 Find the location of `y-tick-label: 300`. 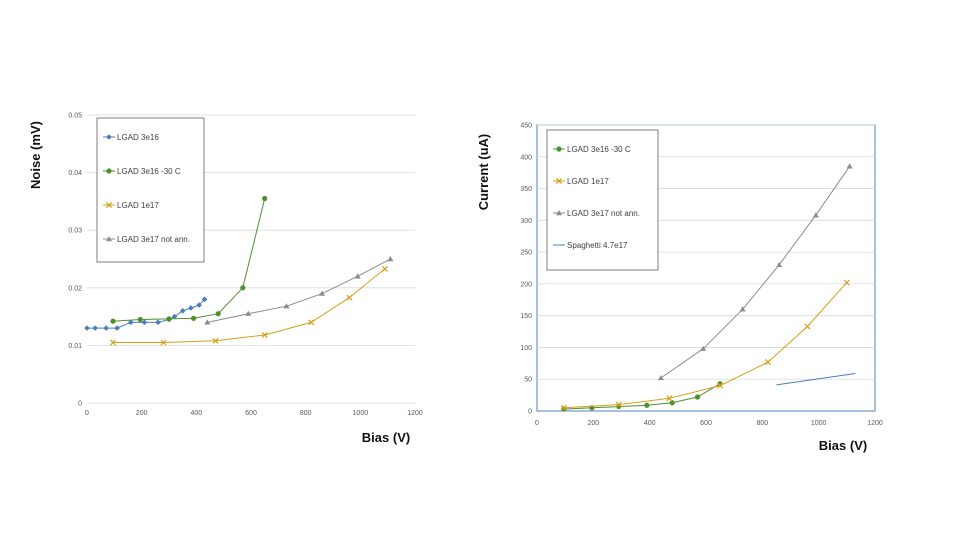

y-tick-label: 300 is located at coordinates (526, 221).